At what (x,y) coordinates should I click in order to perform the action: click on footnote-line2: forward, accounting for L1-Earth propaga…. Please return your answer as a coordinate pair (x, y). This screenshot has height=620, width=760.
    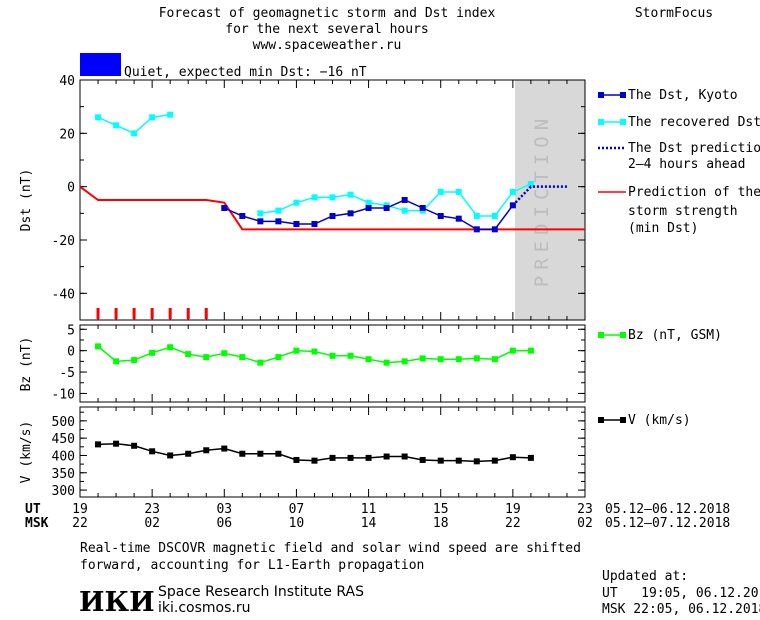
    Looking at the image, I should click on (252, 565).